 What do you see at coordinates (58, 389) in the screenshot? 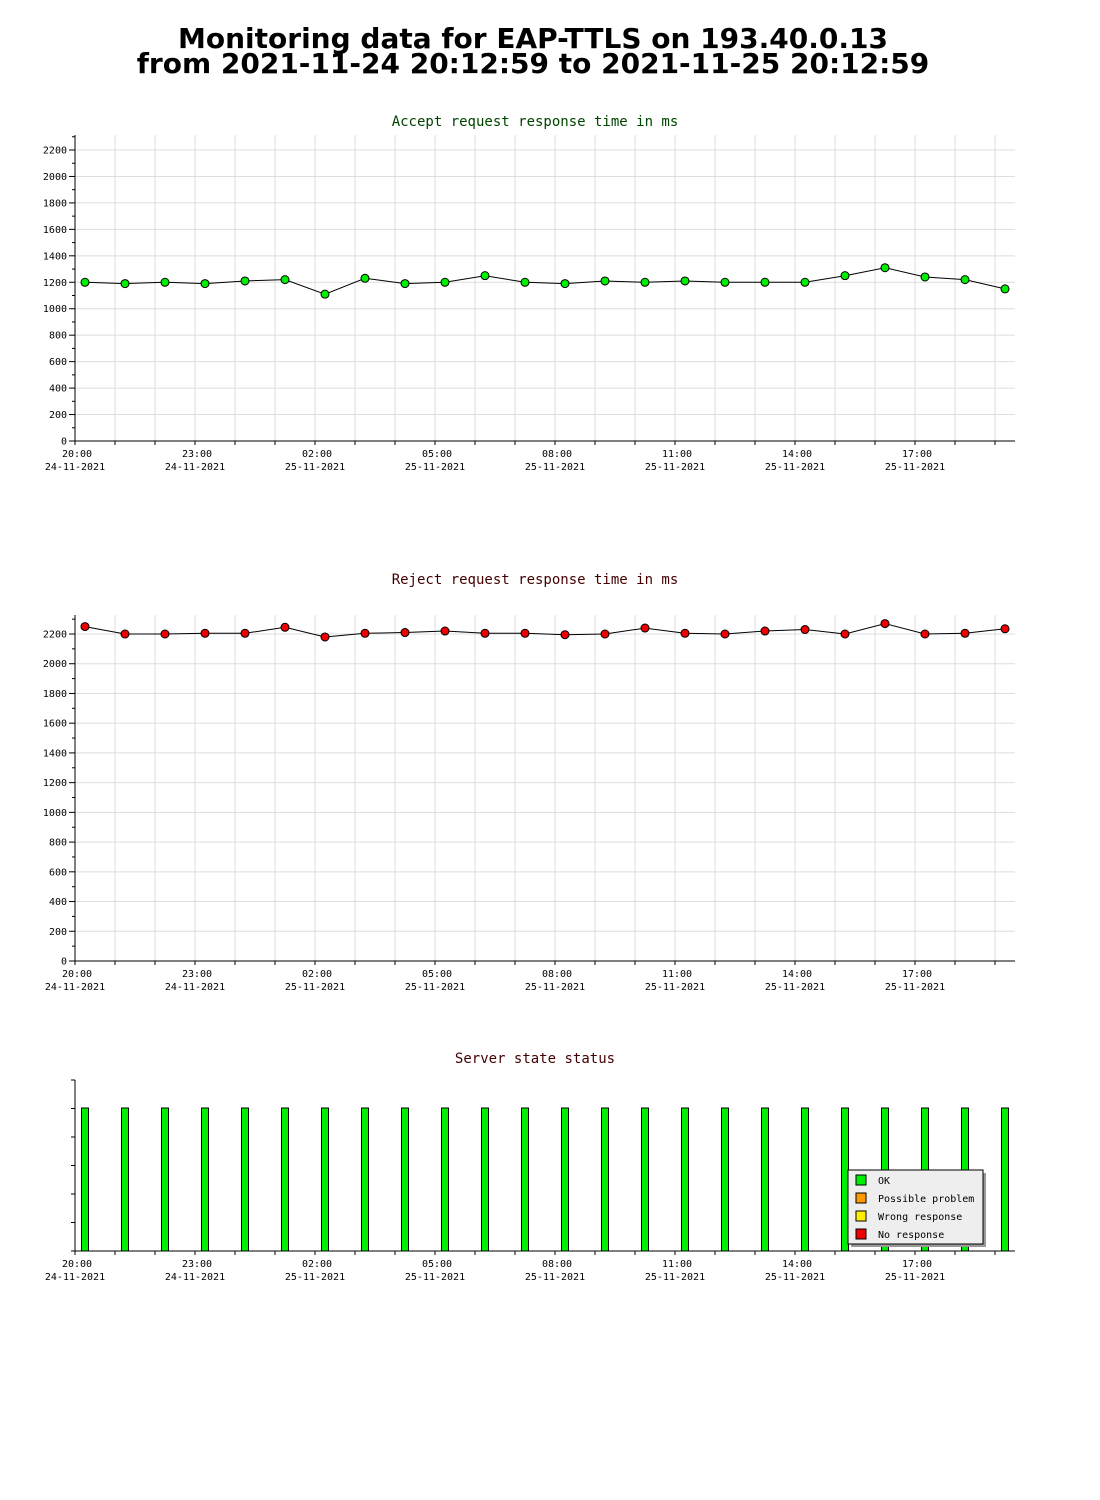
I see `accept-y-tick-label: 400` at bounding box center [58, 389].